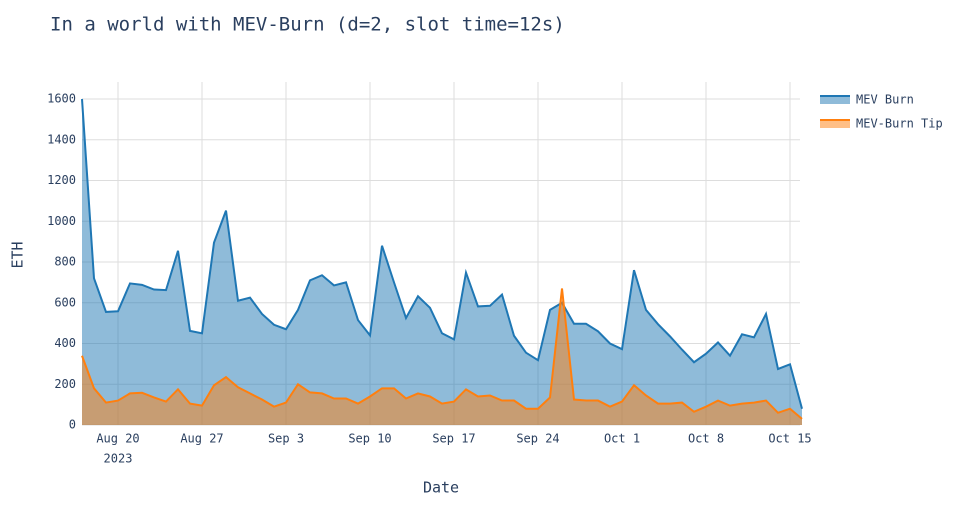 This screenshot has width=975, height=511. What do you see at coordinates (706, 439) in the screenshot?
I see `x-tick-label: Oct 8` at bounding box center [706, 439].